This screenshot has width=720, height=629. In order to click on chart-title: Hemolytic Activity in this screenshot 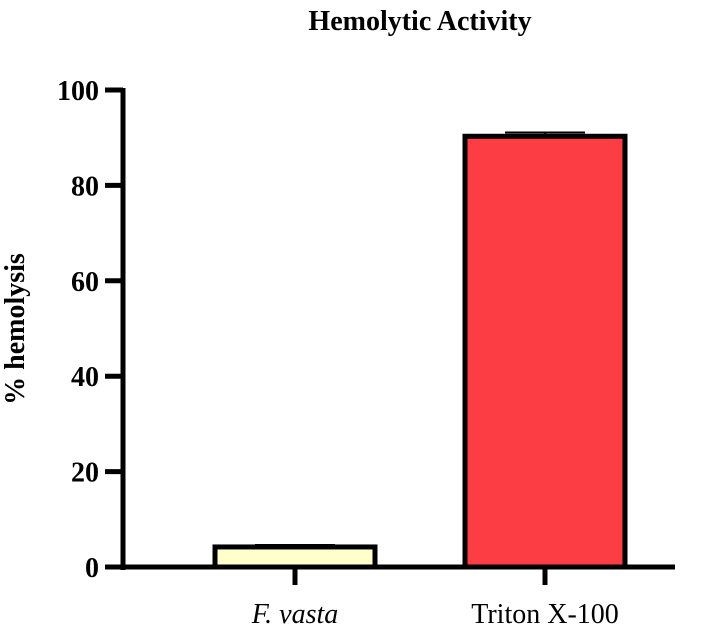, I will do `click(419, 21)`.